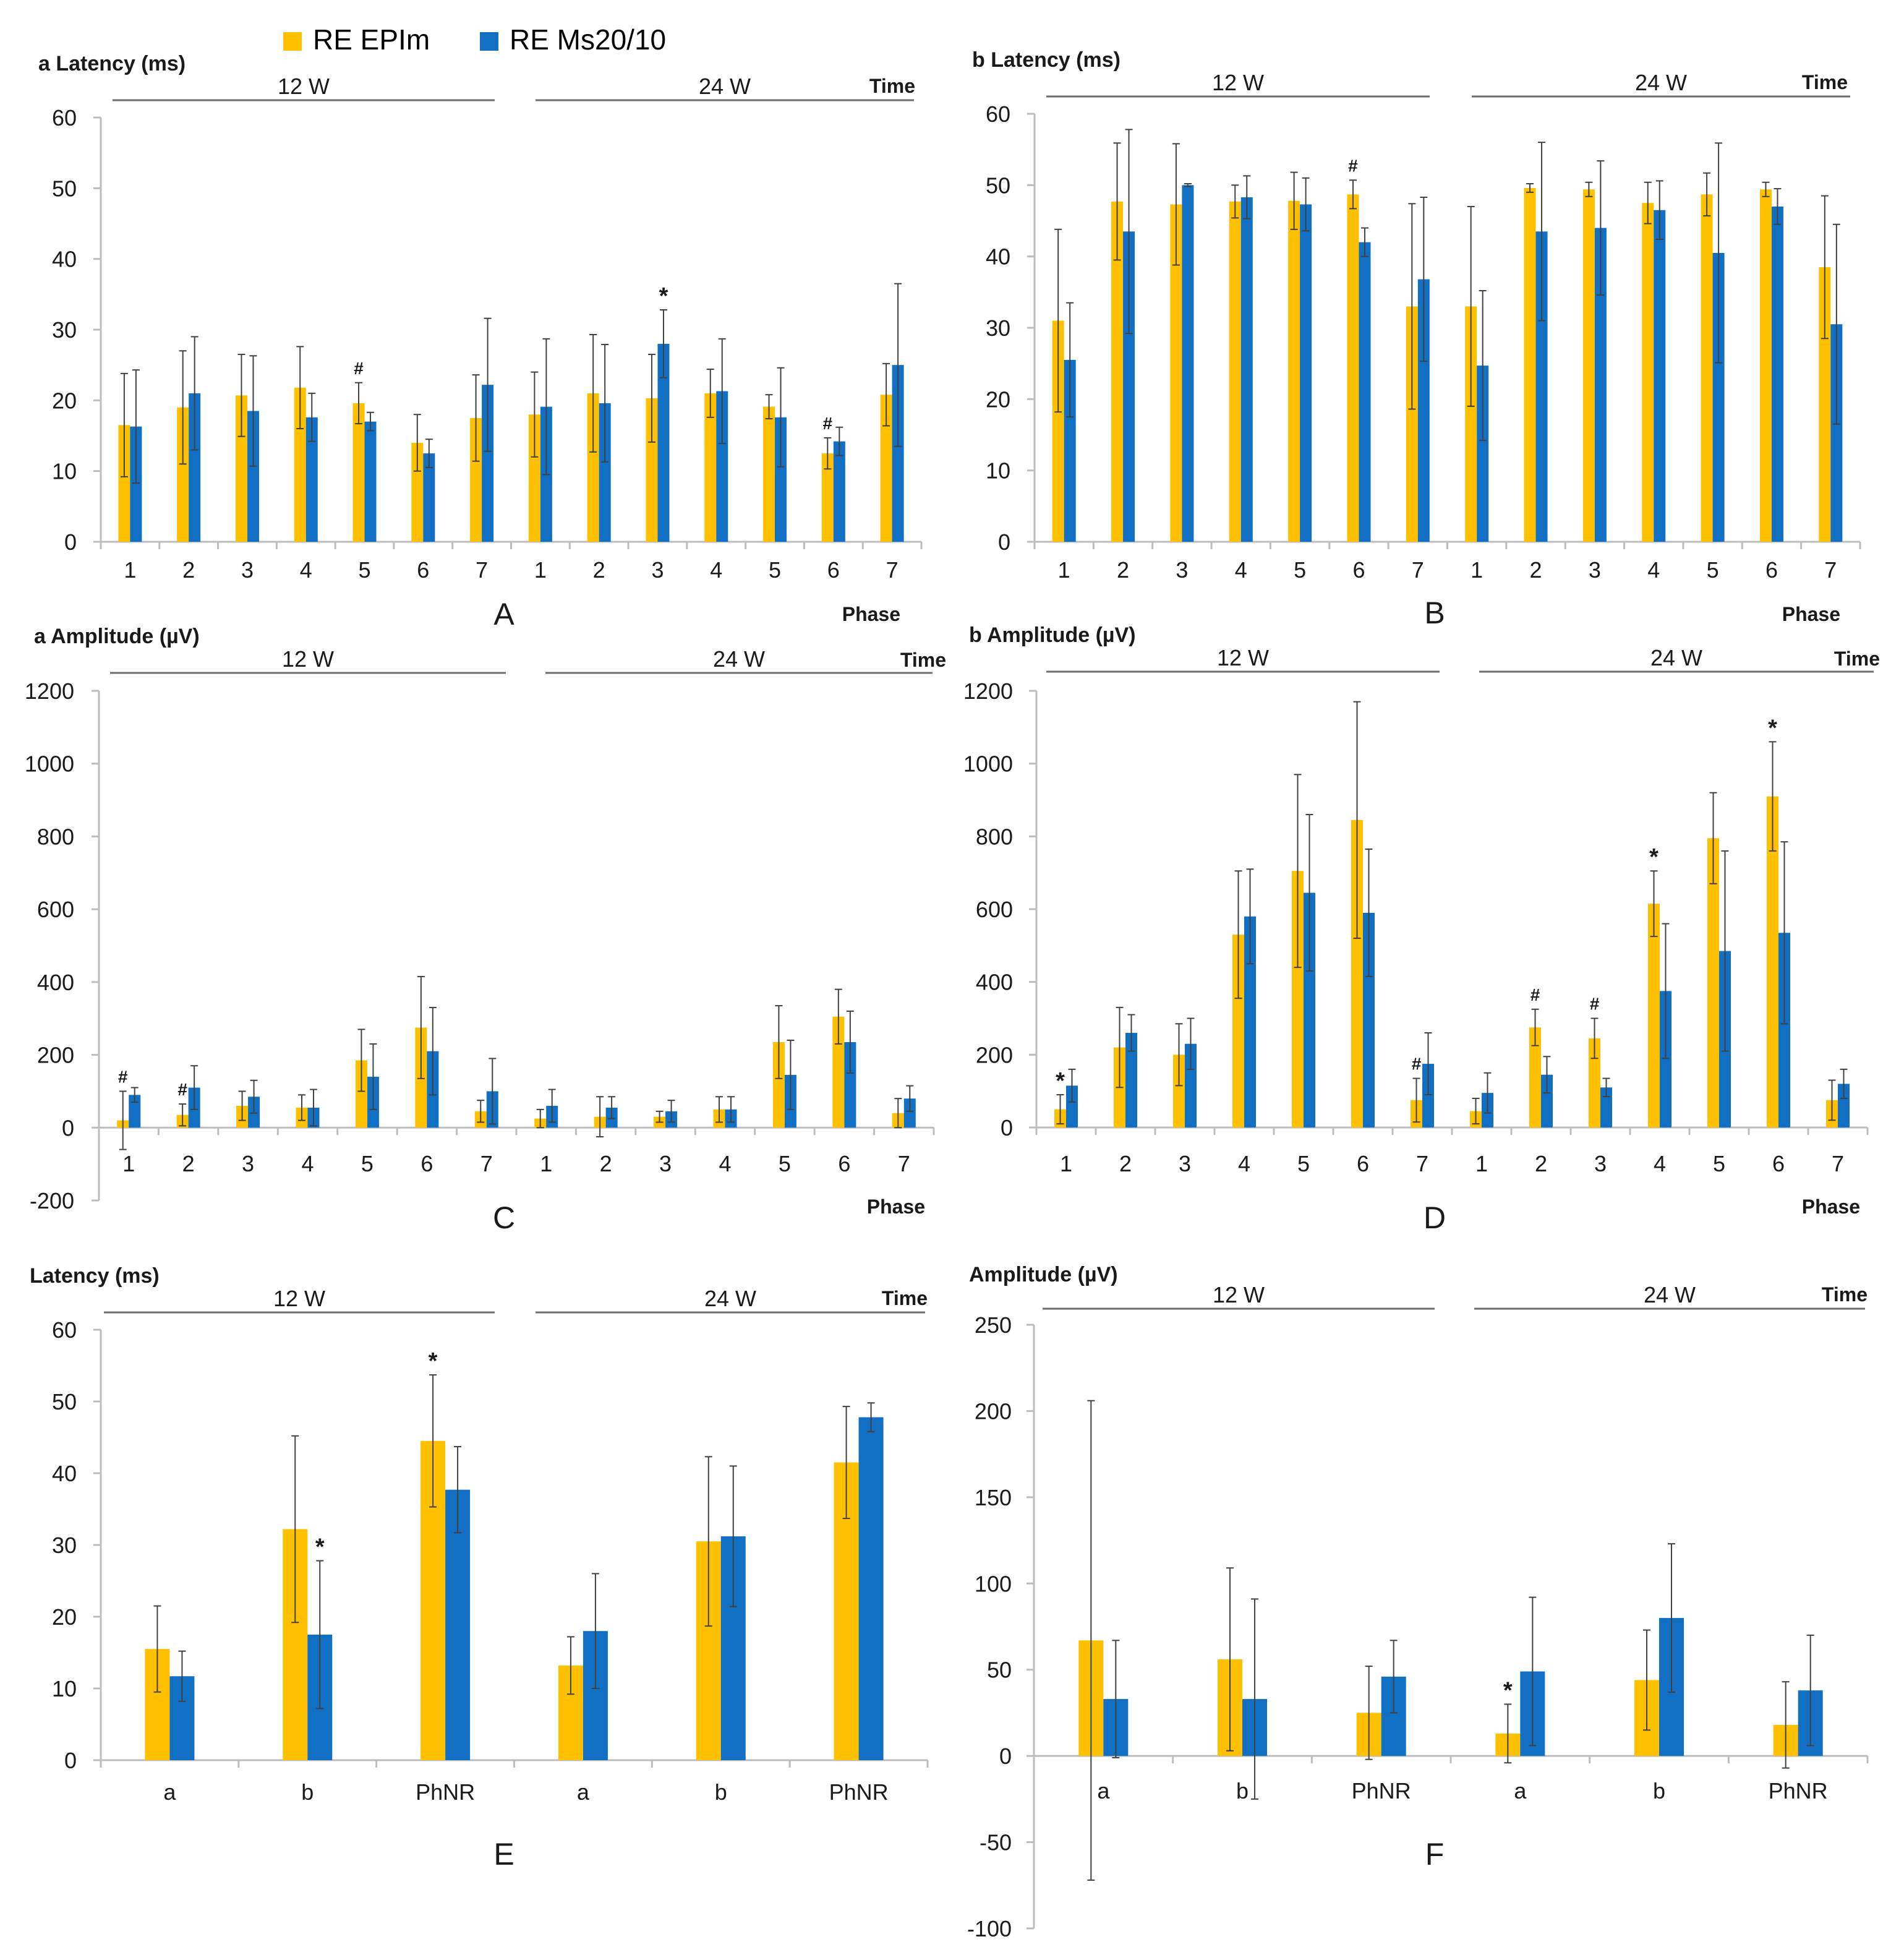 The height and width of the screenshot is (1955, 1904). What do you see at coordinates (504, 1217) in the screenshot?
I see `panel-c-letter: C` at bounding box center [504, 1217].